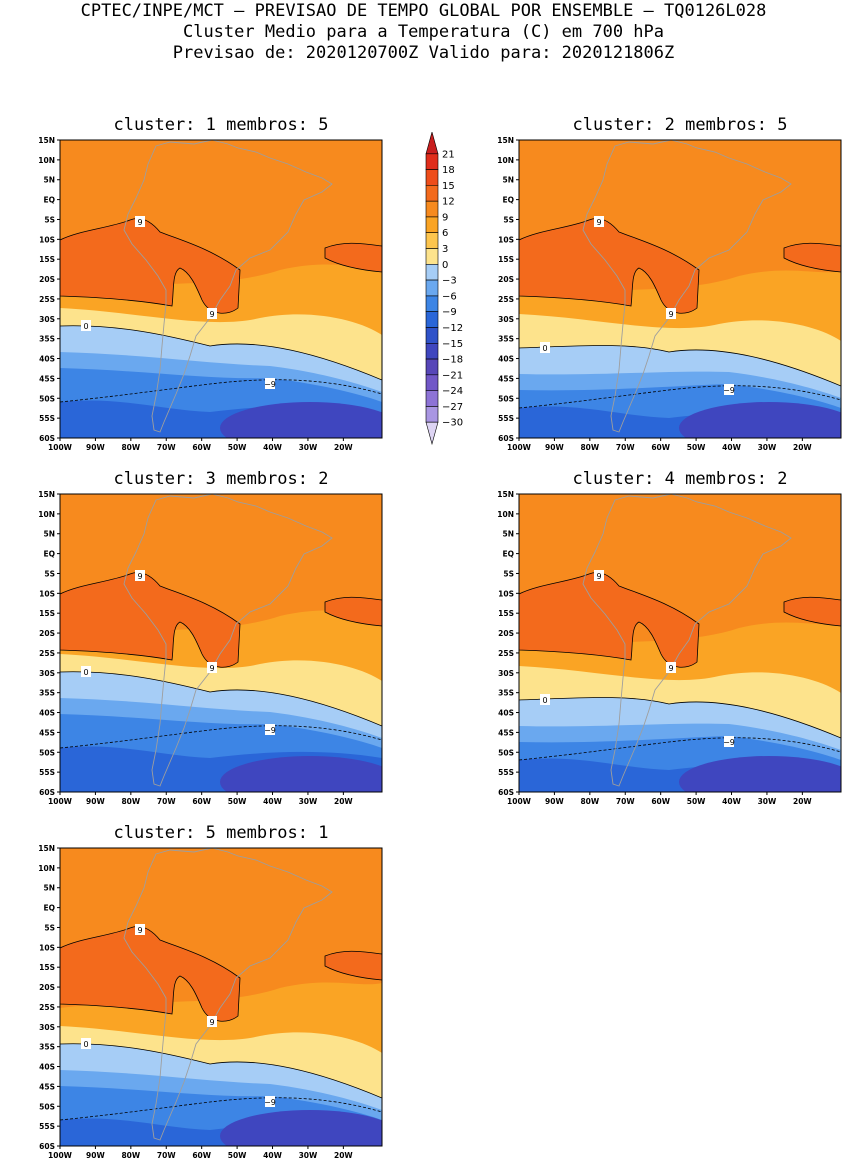 This screenshot has width=847, height=1158. What do you see at coordinates (47, 732) in the screenshot?
I see `lat-tick-label: 45S` at bounding box center [47, 732].